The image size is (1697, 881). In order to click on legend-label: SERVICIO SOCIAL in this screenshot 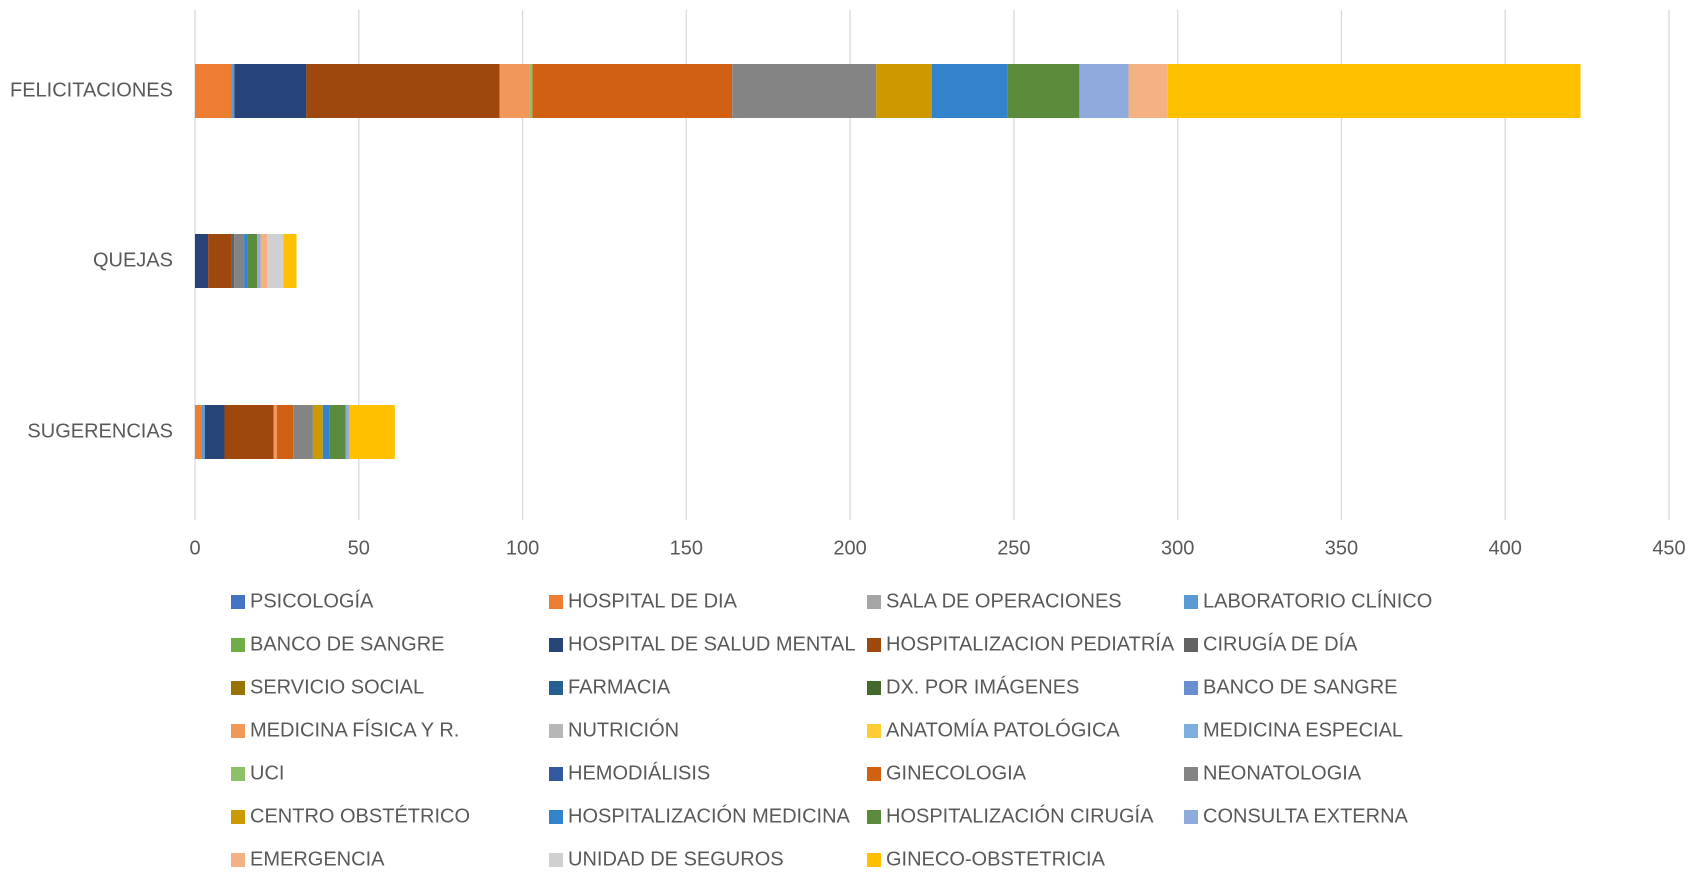, I will do `click(337, 687)`.